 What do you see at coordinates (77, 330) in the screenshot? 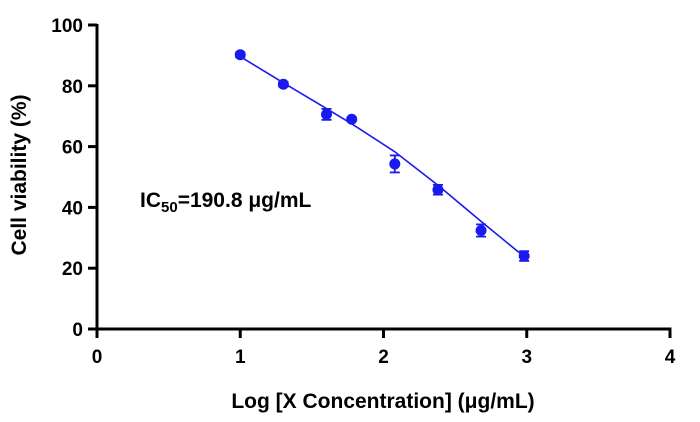
I see `y-tick-label: 0` at bounding box center [77, 330].